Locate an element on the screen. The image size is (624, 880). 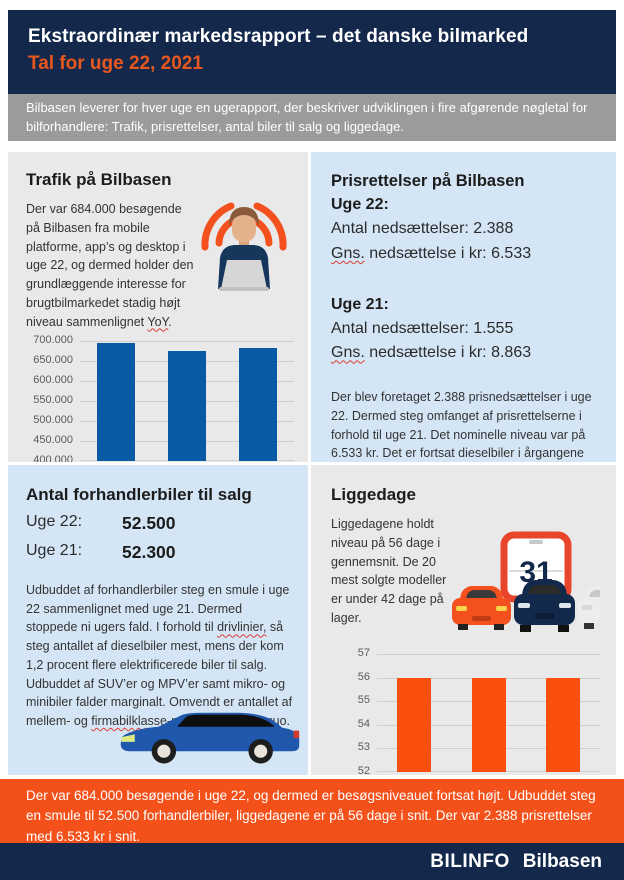
y-tick-label: 57 is located at coordinates (363, 653).